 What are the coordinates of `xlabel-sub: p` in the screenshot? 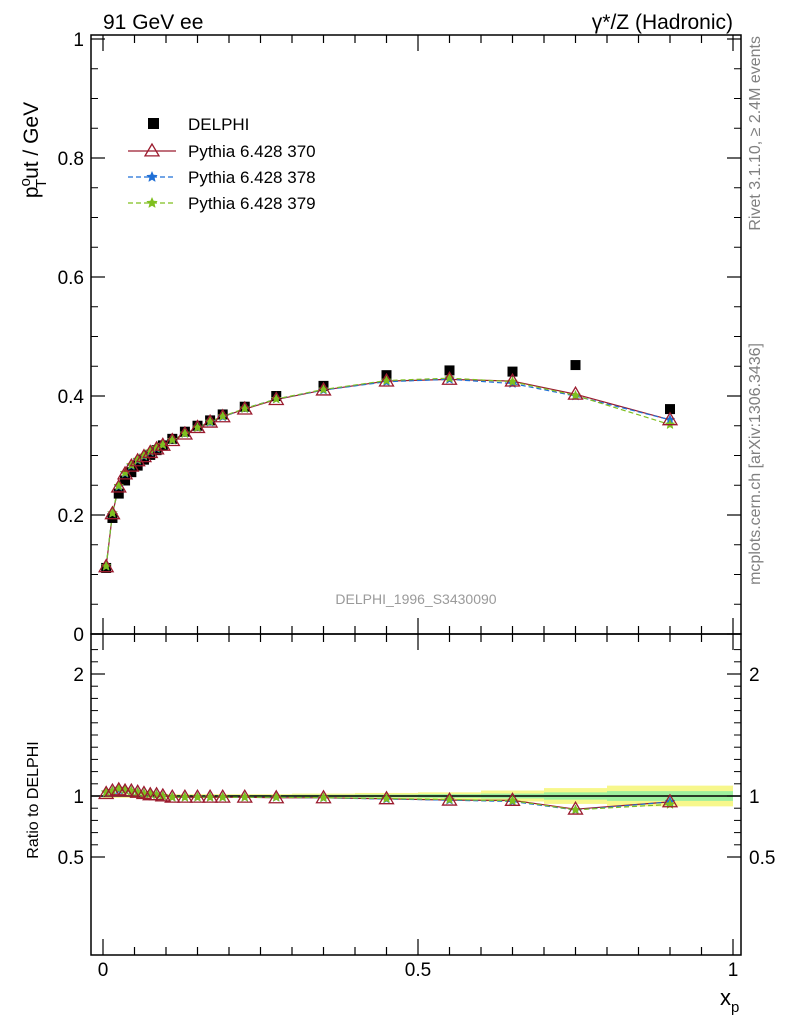 It's located at (735, 1007).